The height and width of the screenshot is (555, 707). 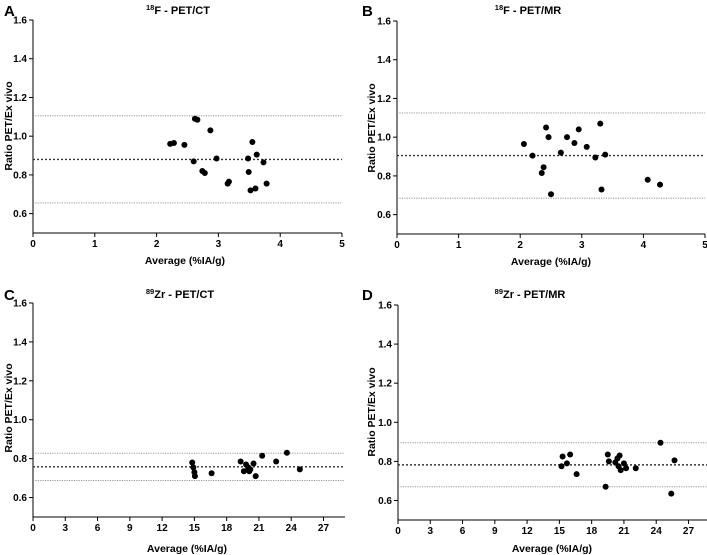 What do you see at coordinates (528, 10) in the screenshot?
I see `panel-title: 18F - PET/MR` at bounding box center [528, 10].